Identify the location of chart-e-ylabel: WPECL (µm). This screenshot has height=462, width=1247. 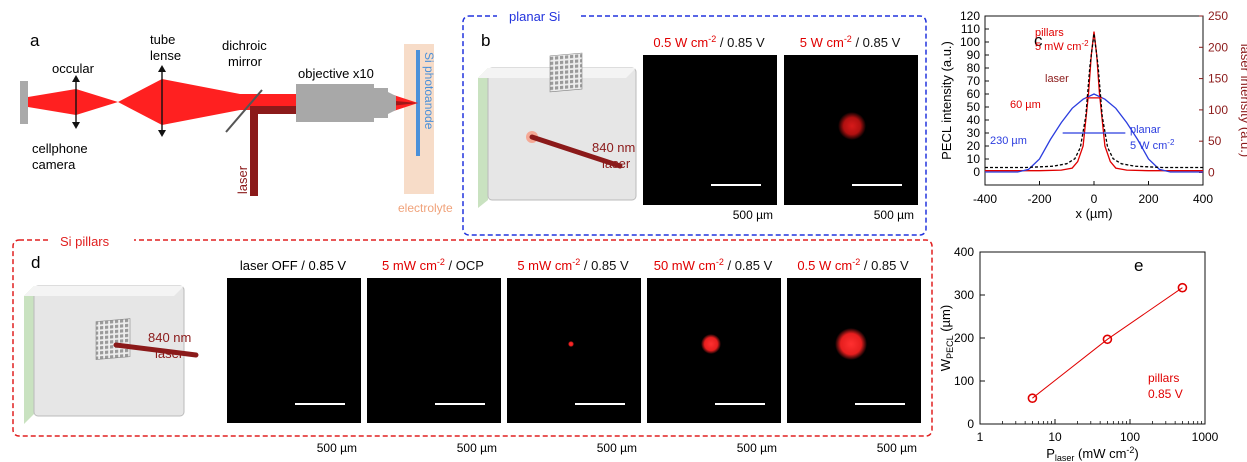
(946, 338).